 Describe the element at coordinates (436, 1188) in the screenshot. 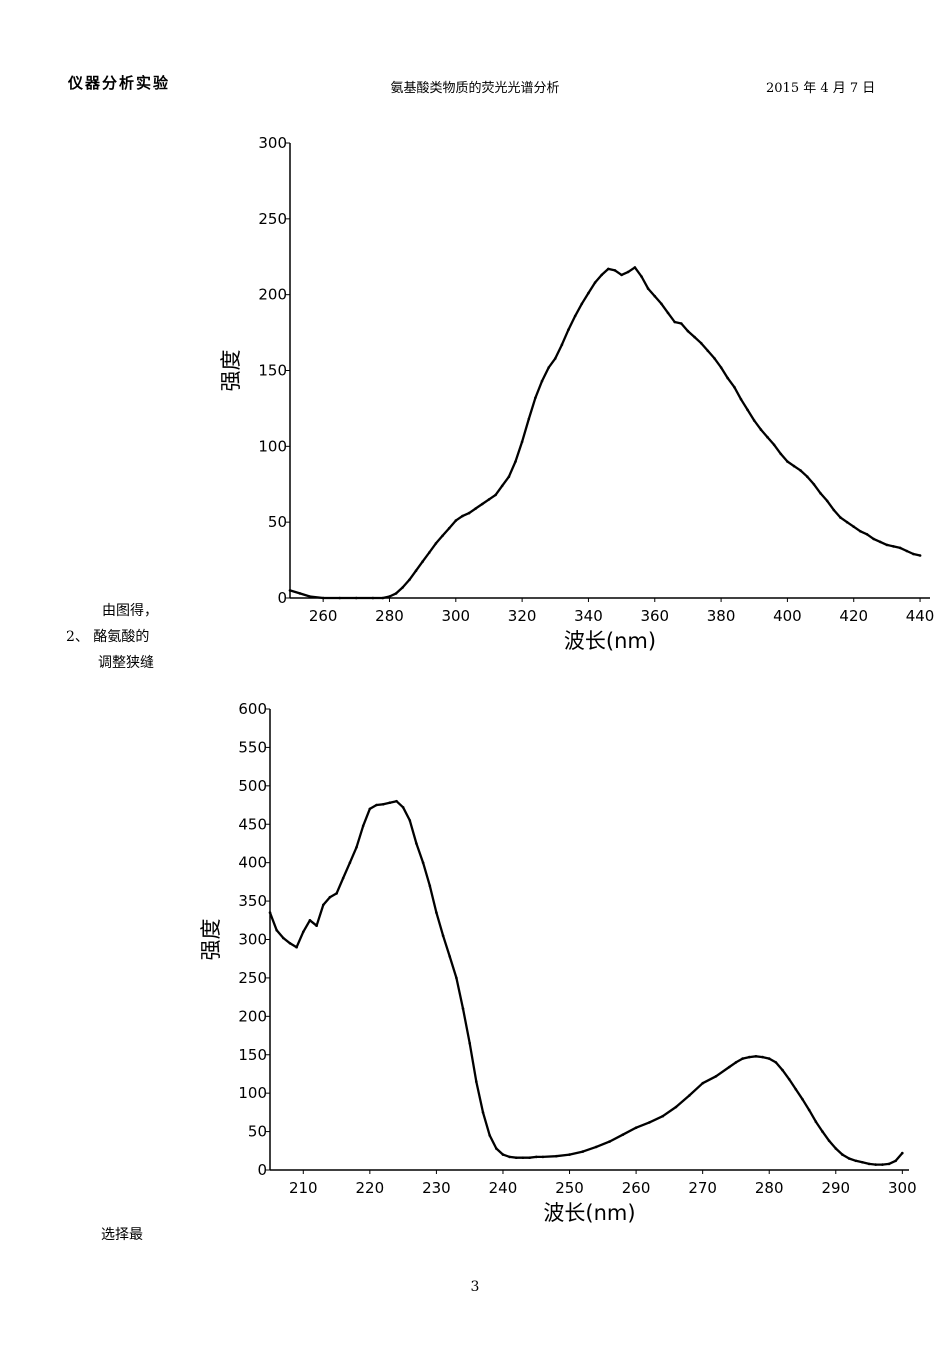

I see `x-tick-label: 230` at that location.